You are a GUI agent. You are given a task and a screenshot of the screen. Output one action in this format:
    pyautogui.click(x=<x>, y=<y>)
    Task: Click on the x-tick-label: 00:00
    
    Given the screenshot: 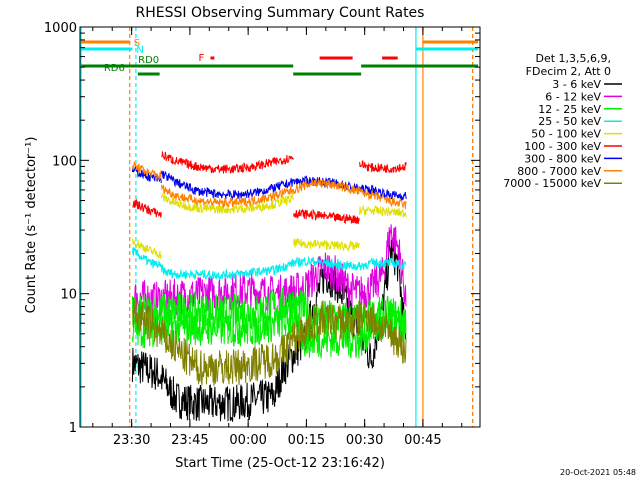 What is the action you would take?
    pyautogui.click(x=247, y=440)
    